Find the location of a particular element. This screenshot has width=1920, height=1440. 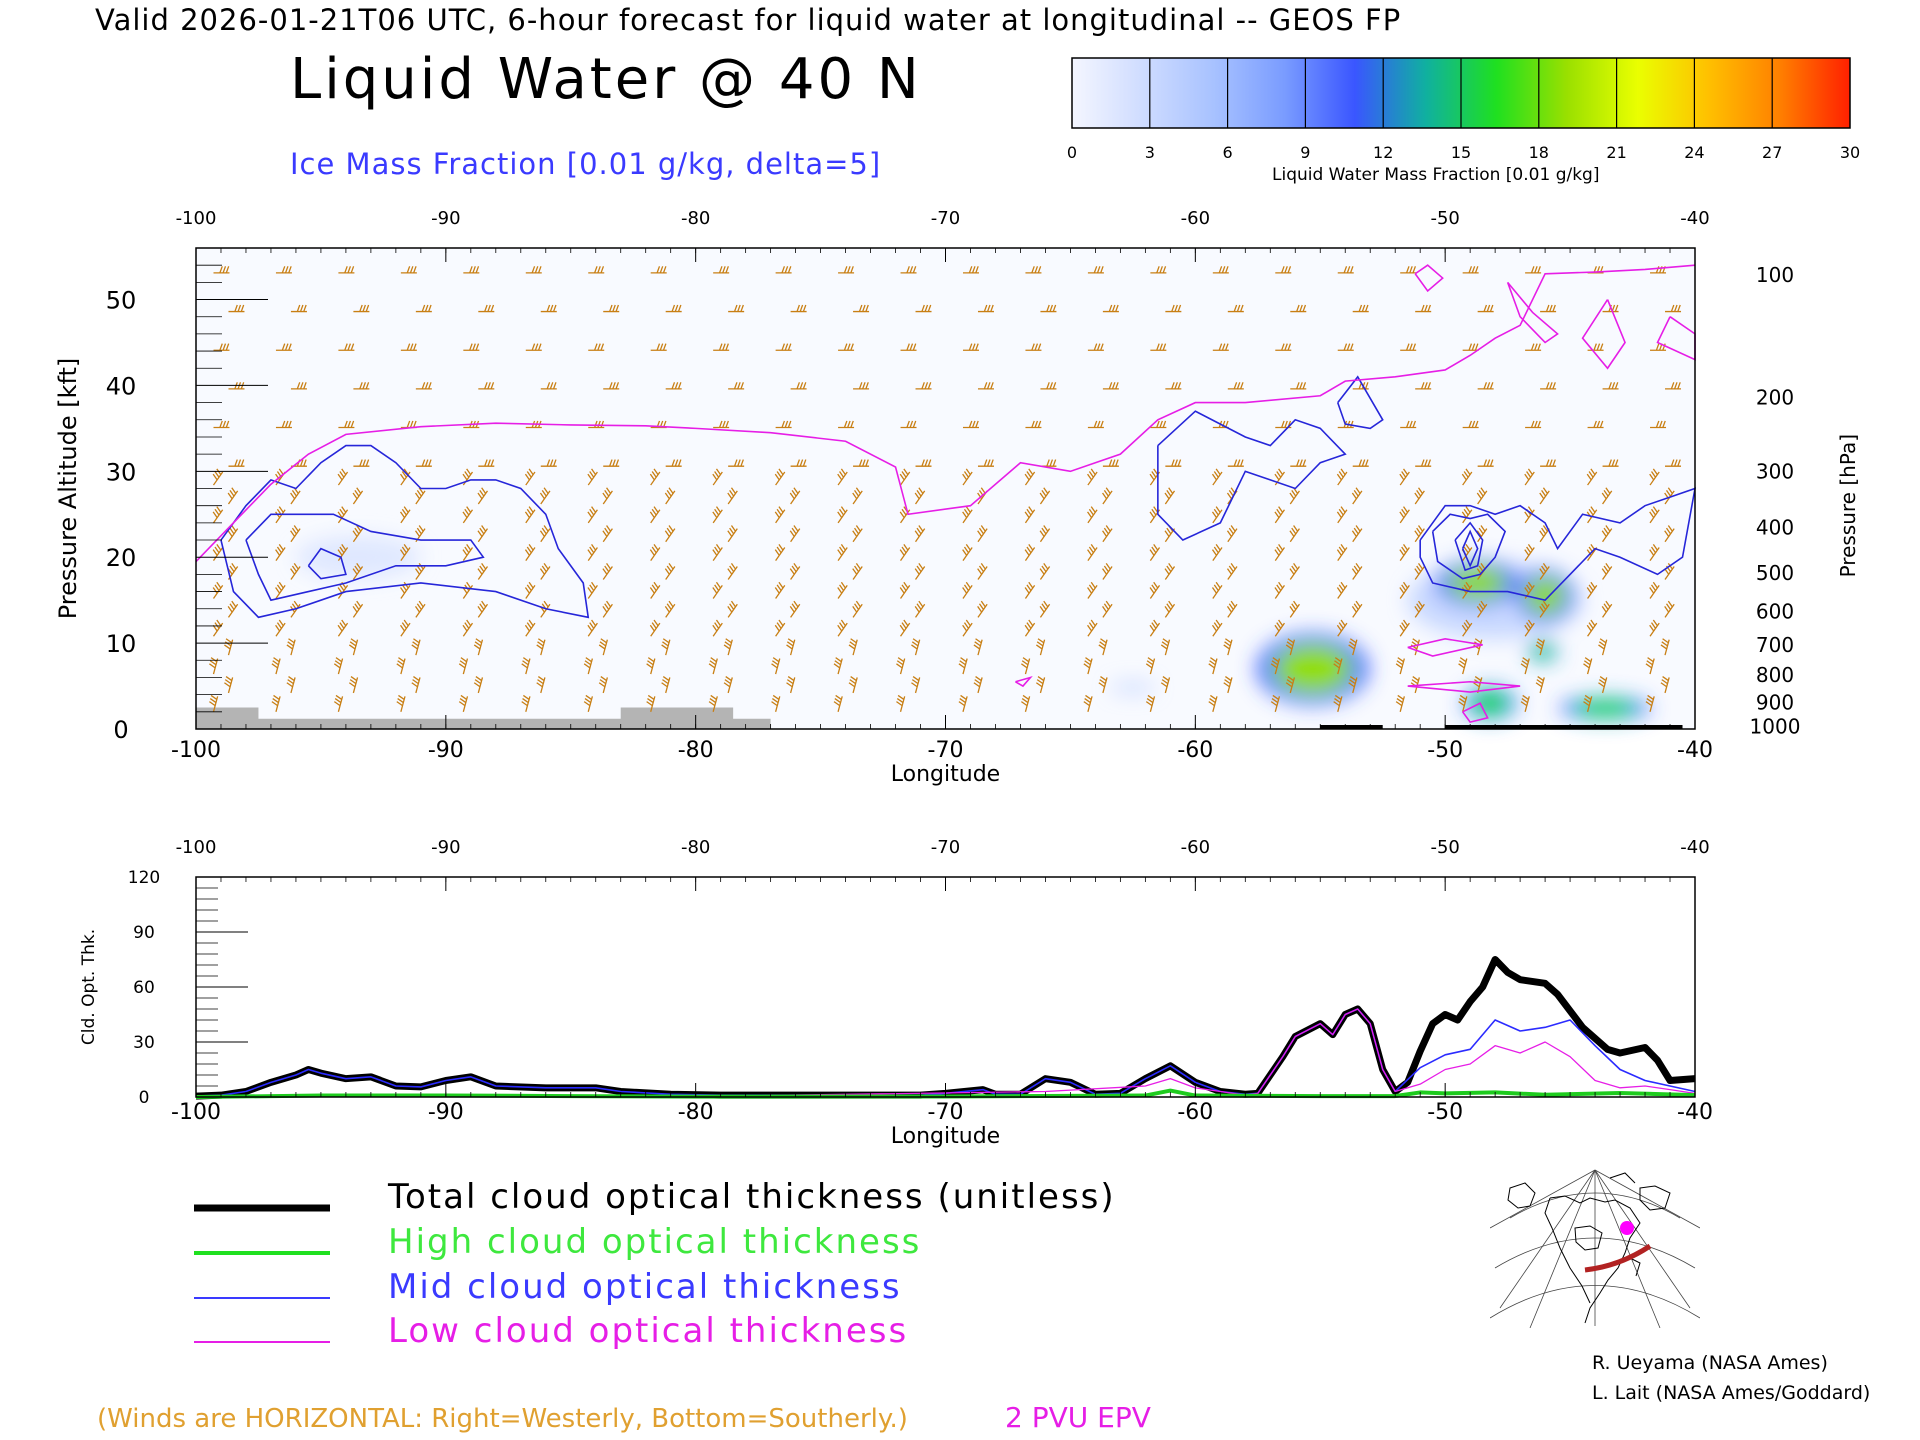

credit-2: L. Lait (NASA Ames/Goddard) is located at coordinates (1731, 1393).